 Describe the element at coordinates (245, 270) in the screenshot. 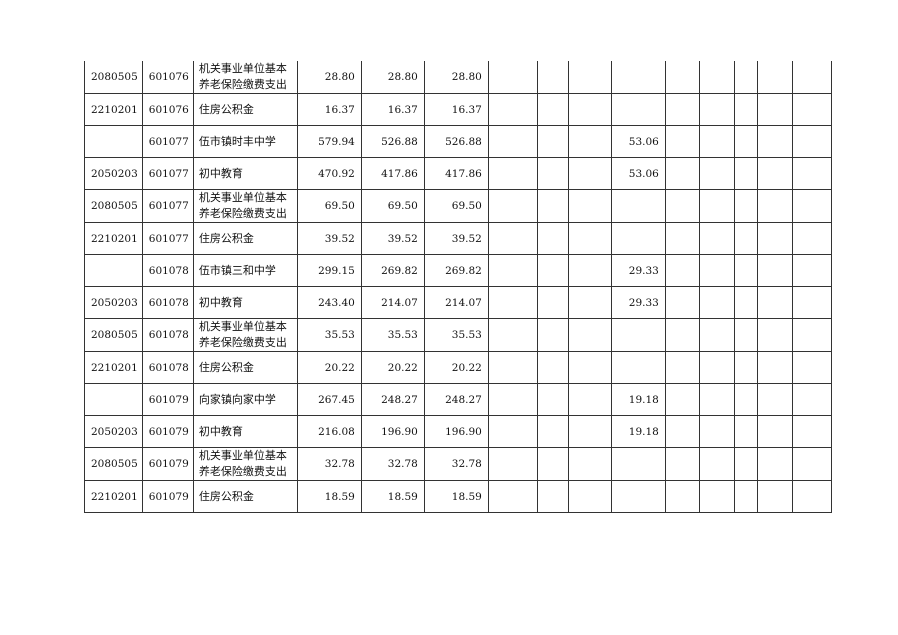

I see `item-name-cell: 伍市镇三和中学` at that location.